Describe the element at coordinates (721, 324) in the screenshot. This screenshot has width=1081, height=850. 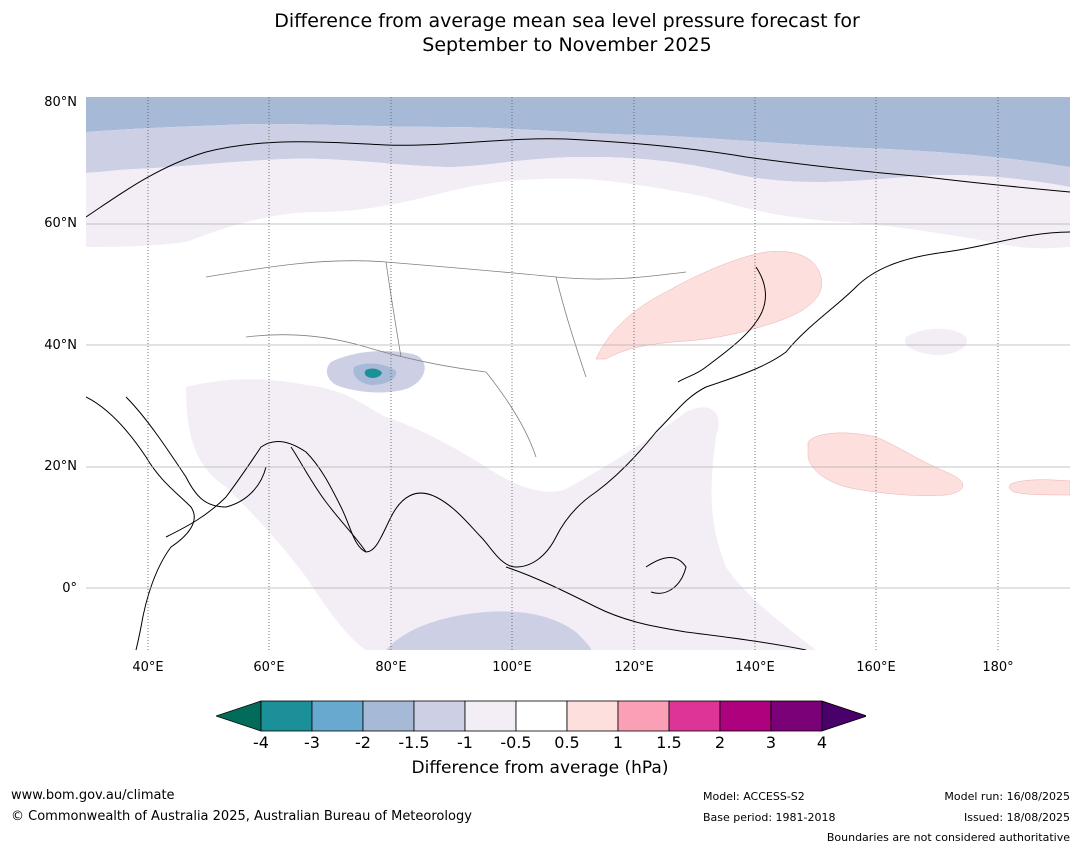
I see `coastline-japan` at that location.